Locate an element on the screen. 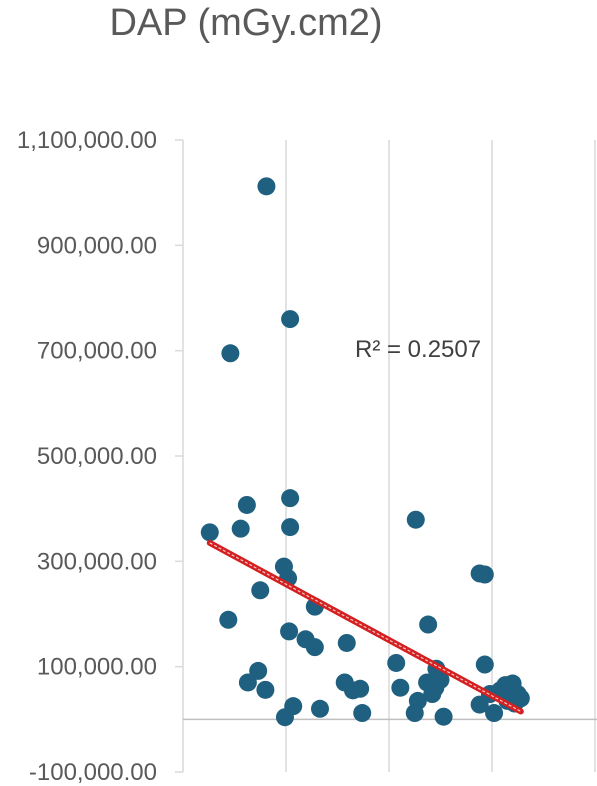 The height and width of the screenshot is (786, 597). y-tick-label: -100,000.00 is located at coordinates (93, 772).